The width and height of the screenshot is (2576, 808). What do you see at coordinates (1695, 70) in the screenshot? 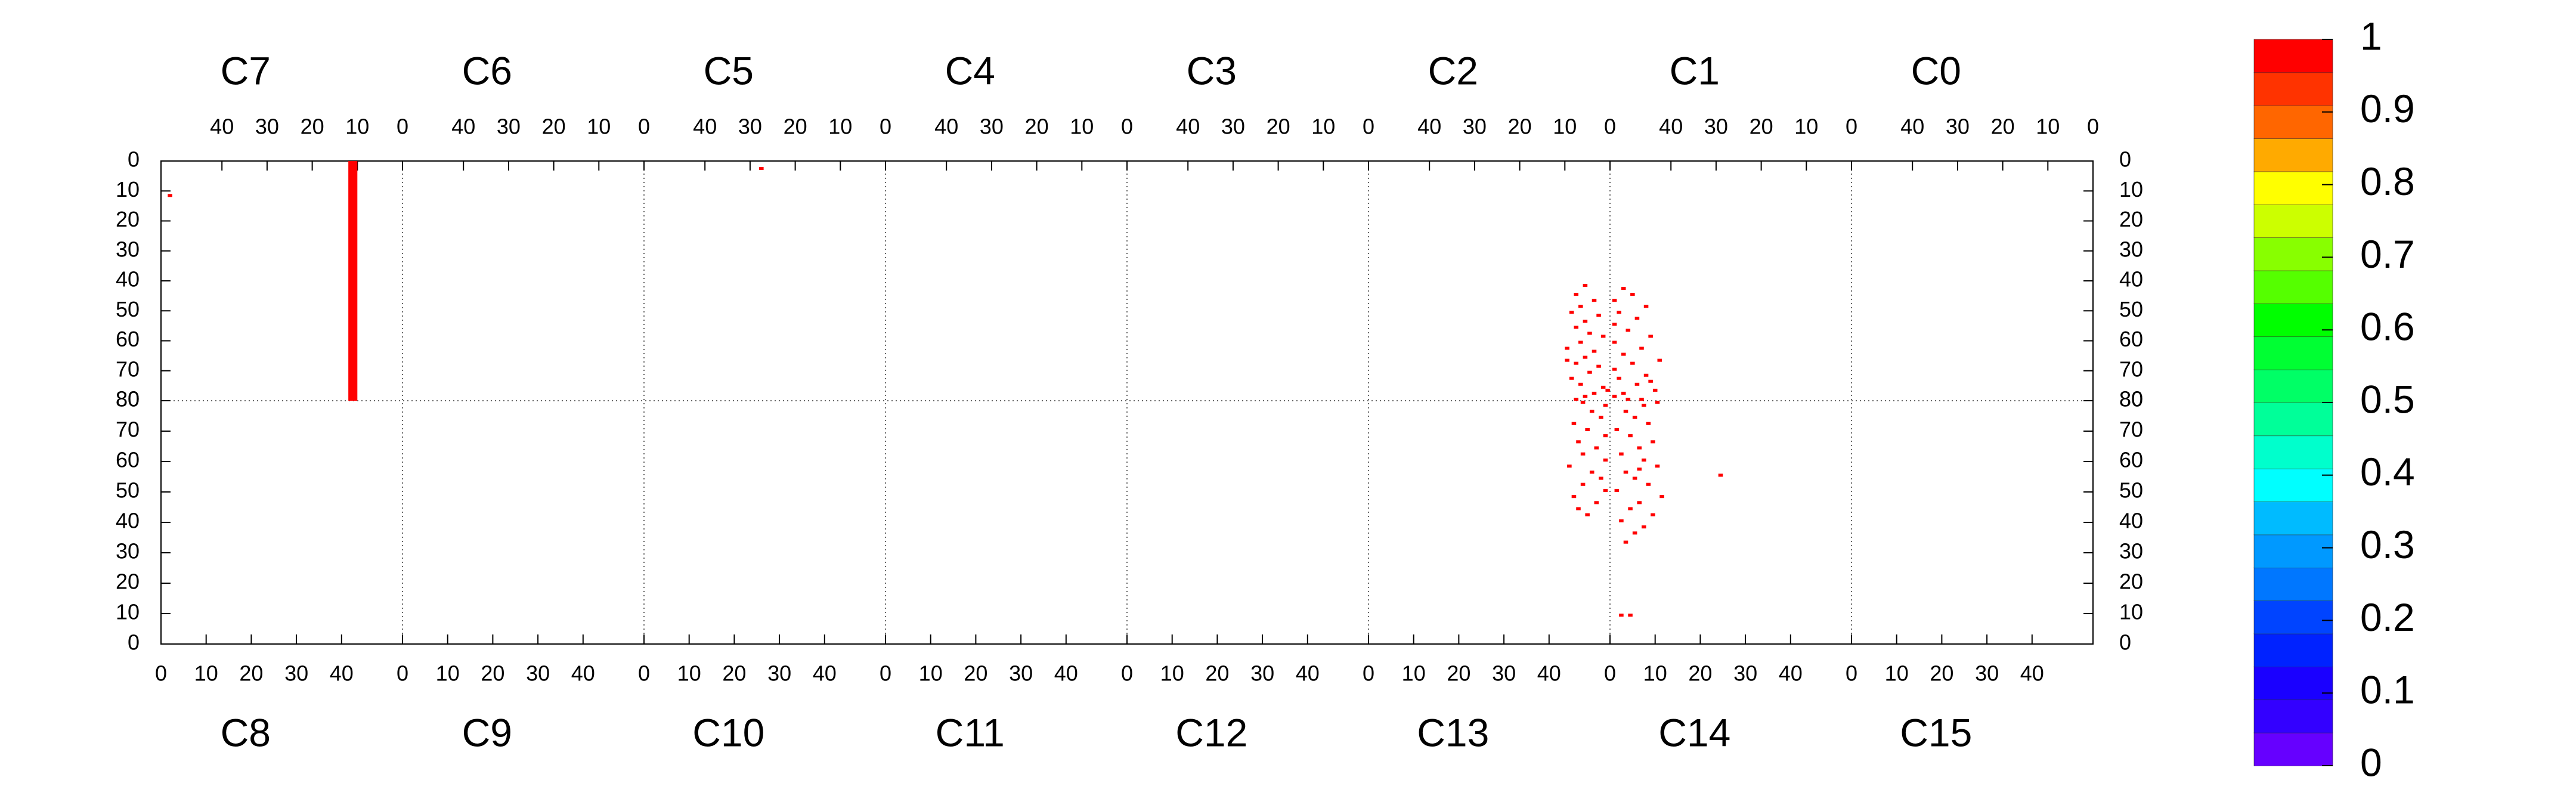
I see `chip-label: C1` at bounding box center [1695, 70].